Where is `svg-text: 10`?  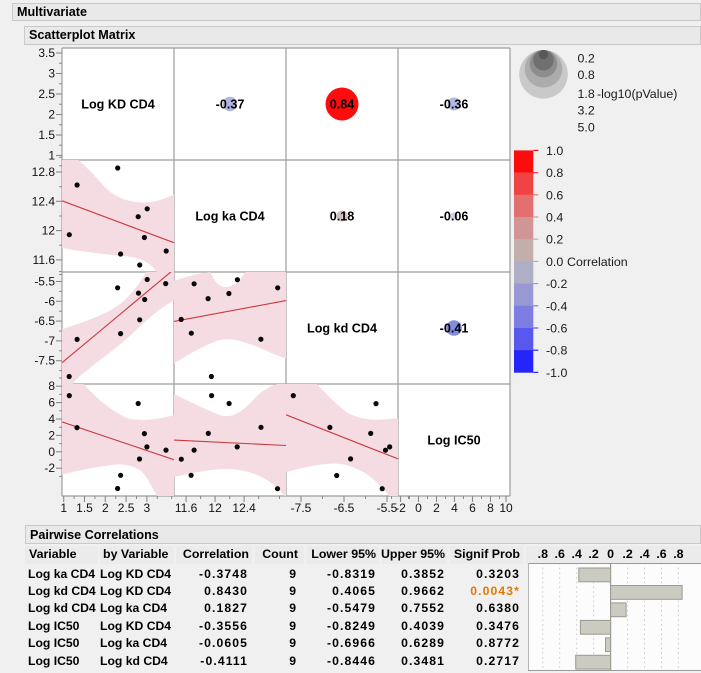 svg-text: 10 is located at coordinates (506, 508).